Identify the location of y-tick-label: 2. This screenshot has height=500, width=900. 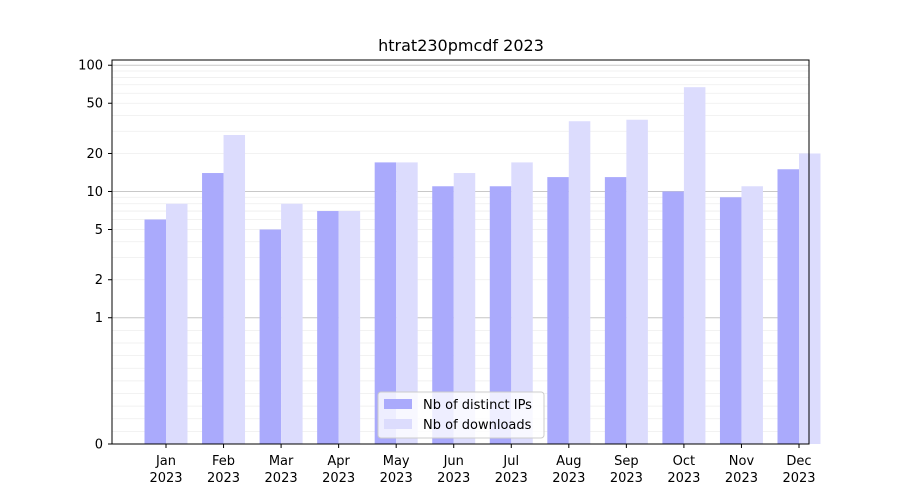
(99, 280).